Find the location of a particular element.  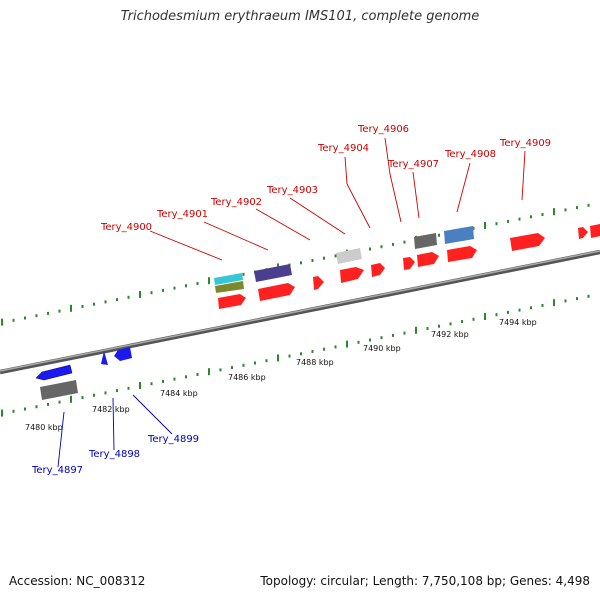

scale-tick-label: 7480 kbp is located at coordinates (44, 427).